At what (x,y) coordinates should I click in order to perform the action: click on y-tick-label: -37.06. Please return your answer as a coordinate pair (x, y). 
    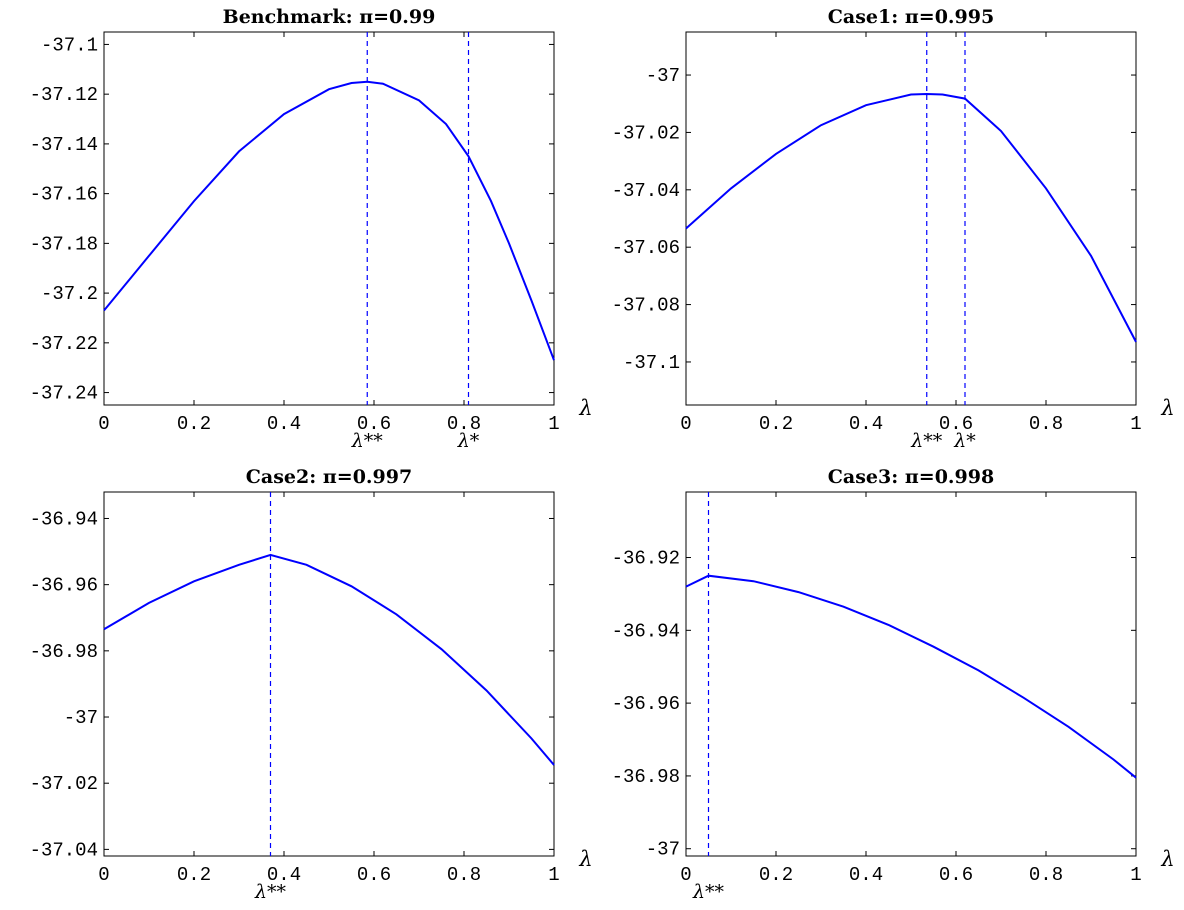
    Looking at the image, I should click on (646, 248).